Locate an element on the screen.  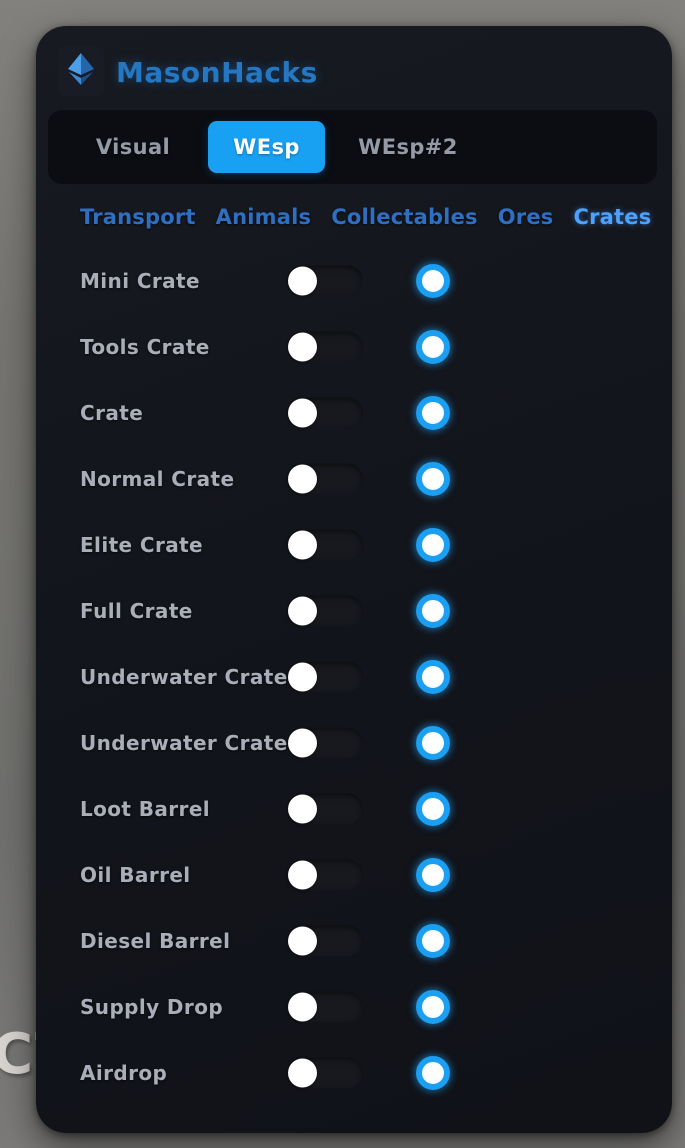
item-label: Mini Crate is located at coordinates (140, 281).